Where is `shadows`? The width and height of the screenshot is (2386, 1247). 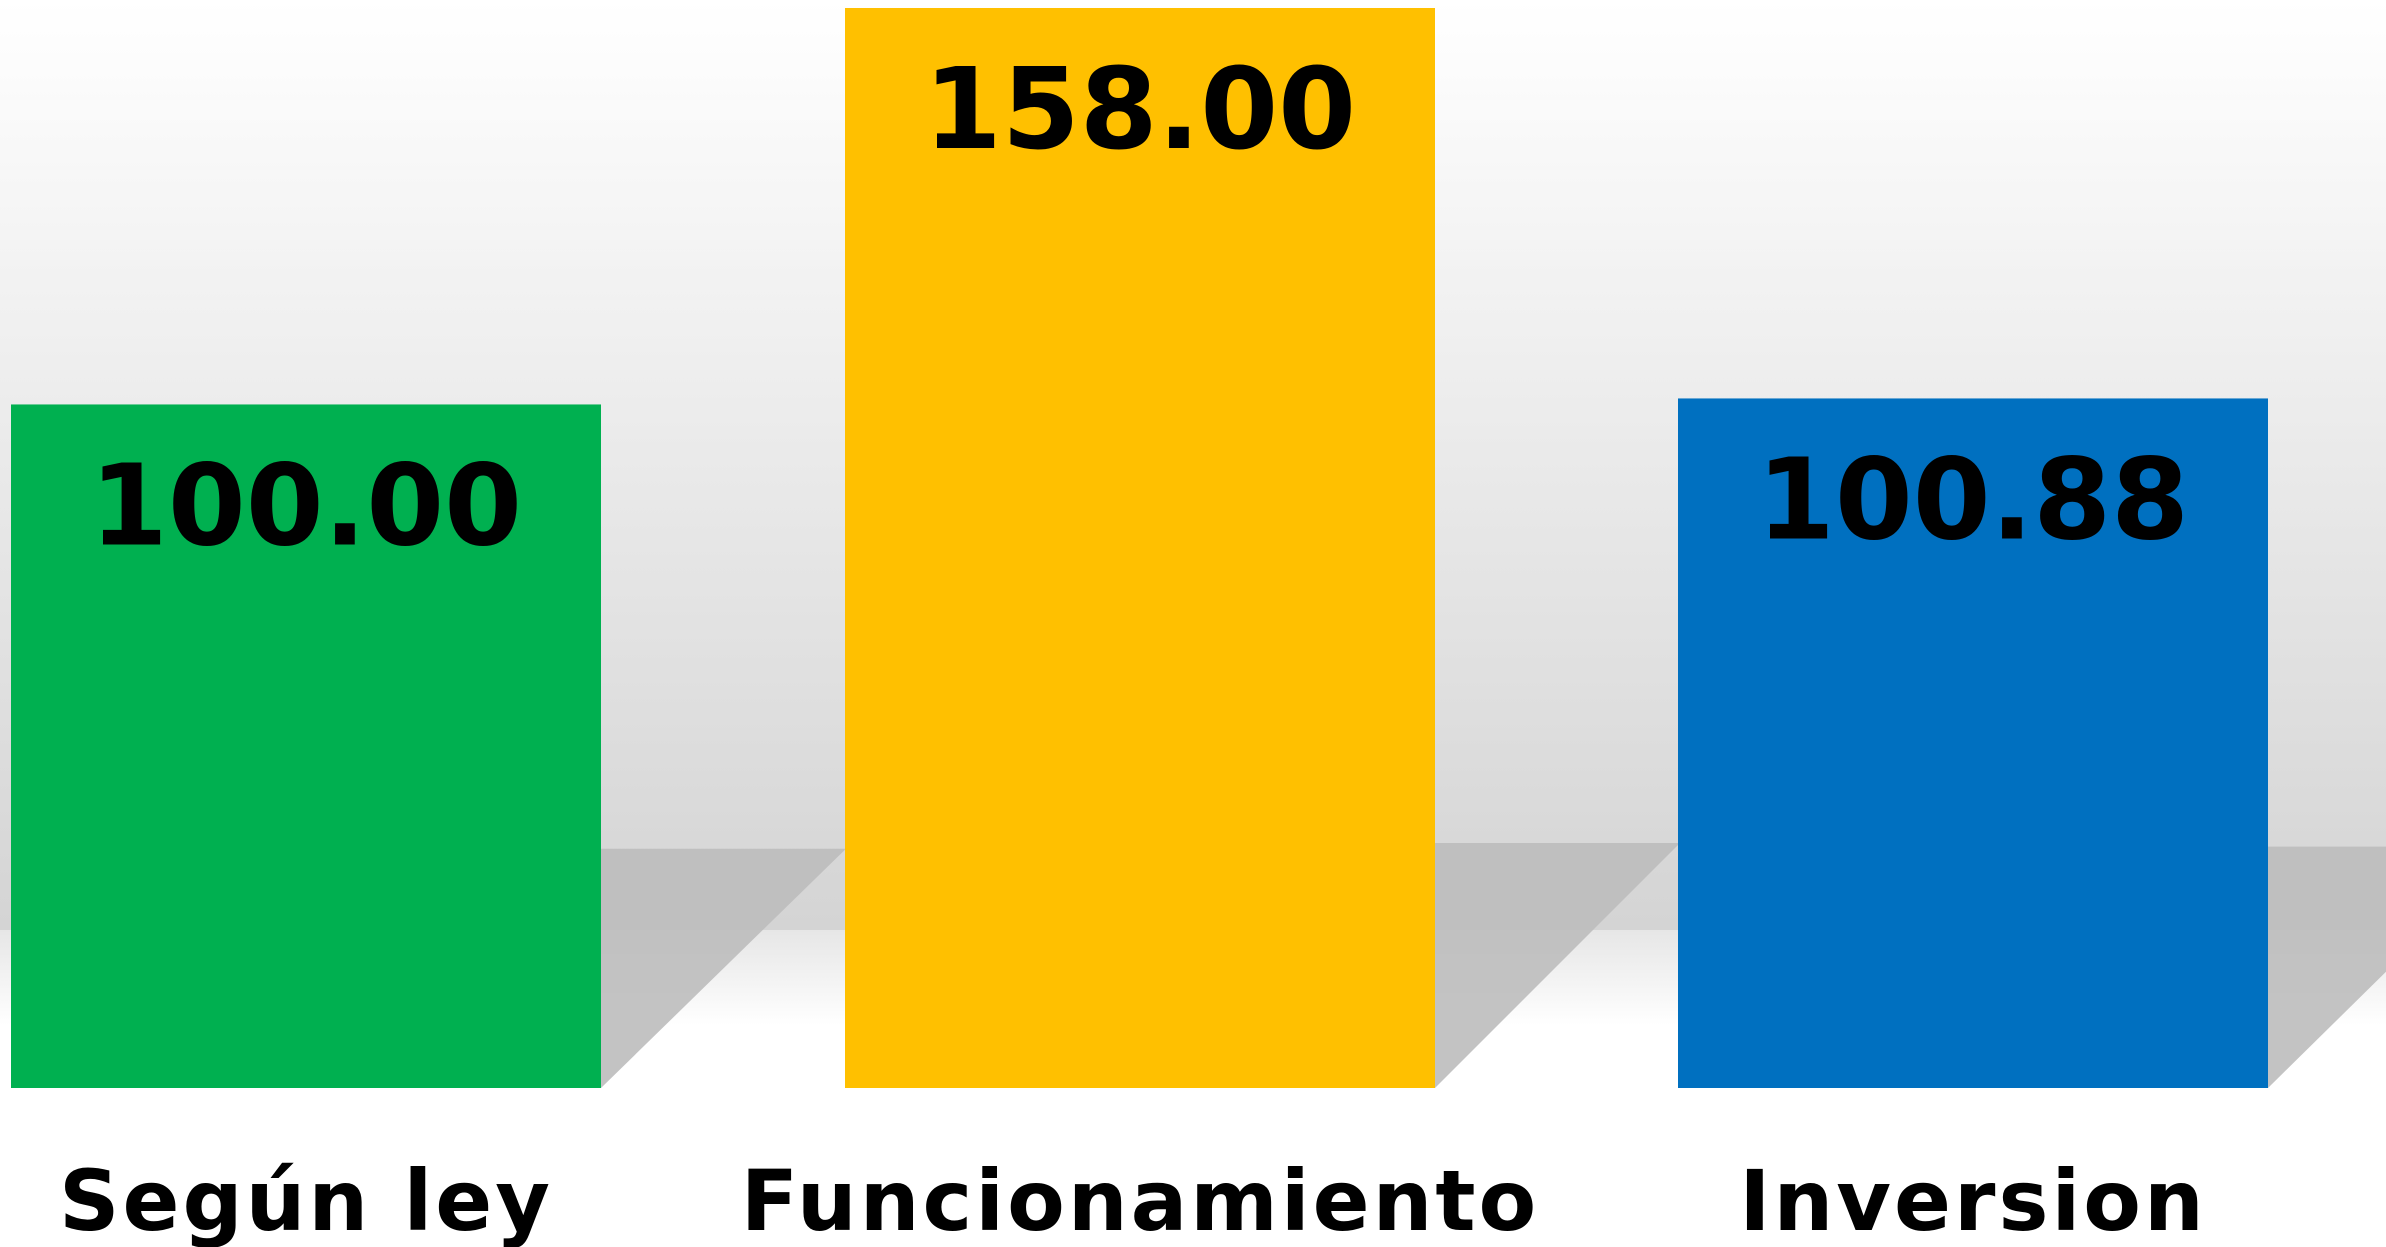 shadows is located at coordinates (1493, 965).